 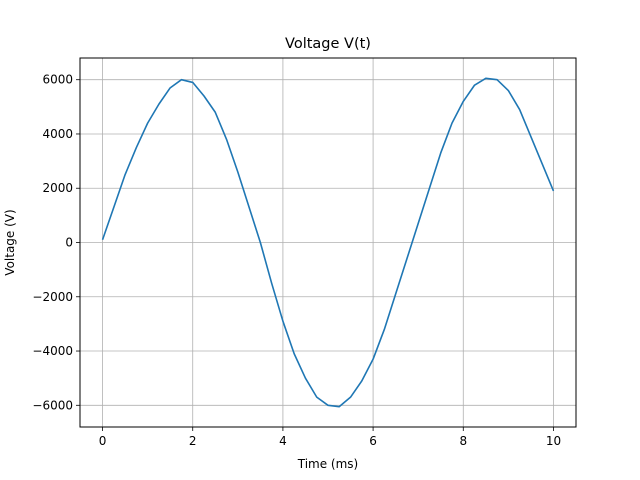 What do you see at coordinates (10, 242) in the screenshot?
I see `y-axis-label: Voltage (V)` at bounding box center [10, 242].